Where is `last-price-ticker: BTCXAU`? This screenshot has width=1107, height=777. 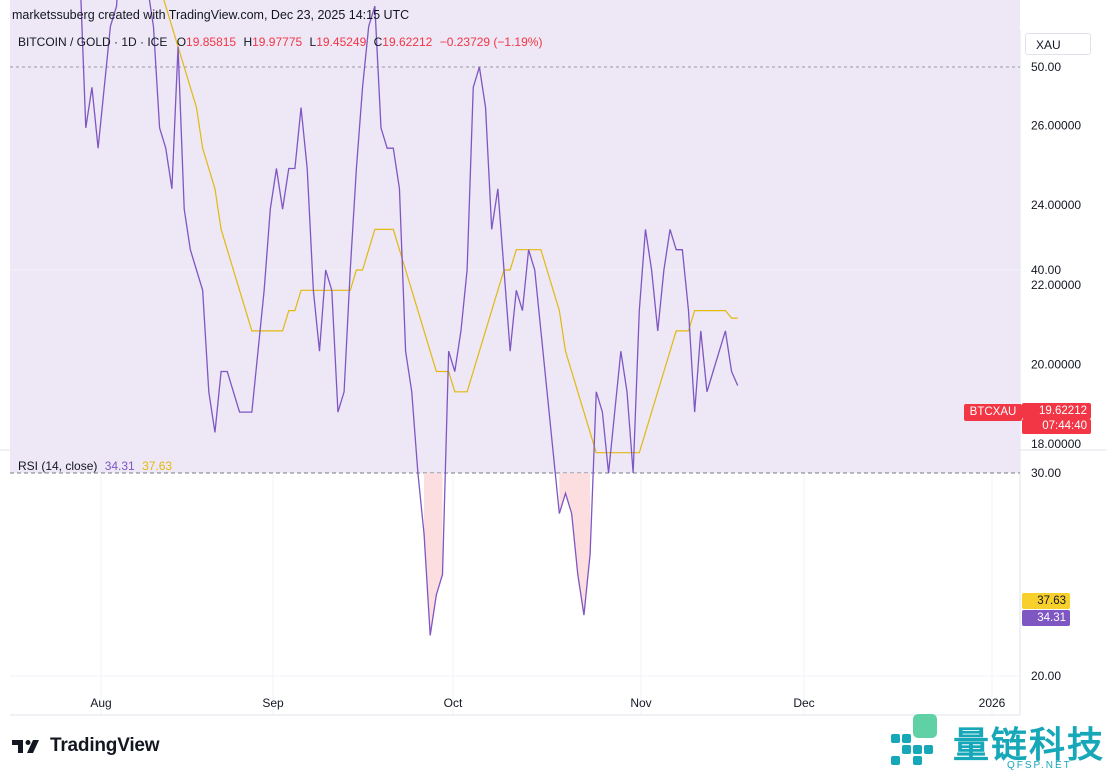
last-price-ticker: BTCXAU is located at coordinates (993, 412).